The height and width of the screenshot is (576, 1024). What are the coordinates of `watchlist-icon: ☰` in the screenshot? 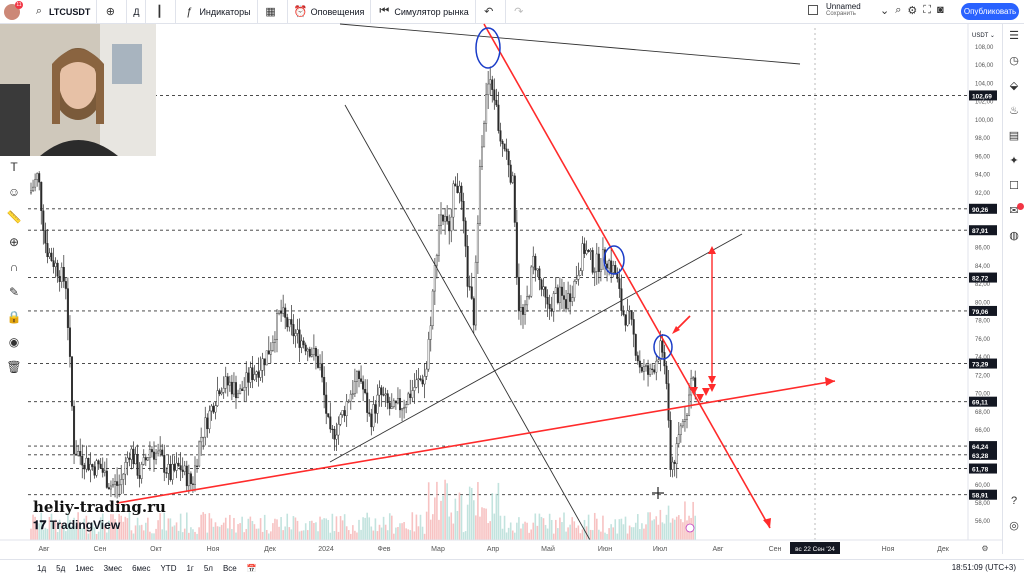 It's located at (1014, 36).